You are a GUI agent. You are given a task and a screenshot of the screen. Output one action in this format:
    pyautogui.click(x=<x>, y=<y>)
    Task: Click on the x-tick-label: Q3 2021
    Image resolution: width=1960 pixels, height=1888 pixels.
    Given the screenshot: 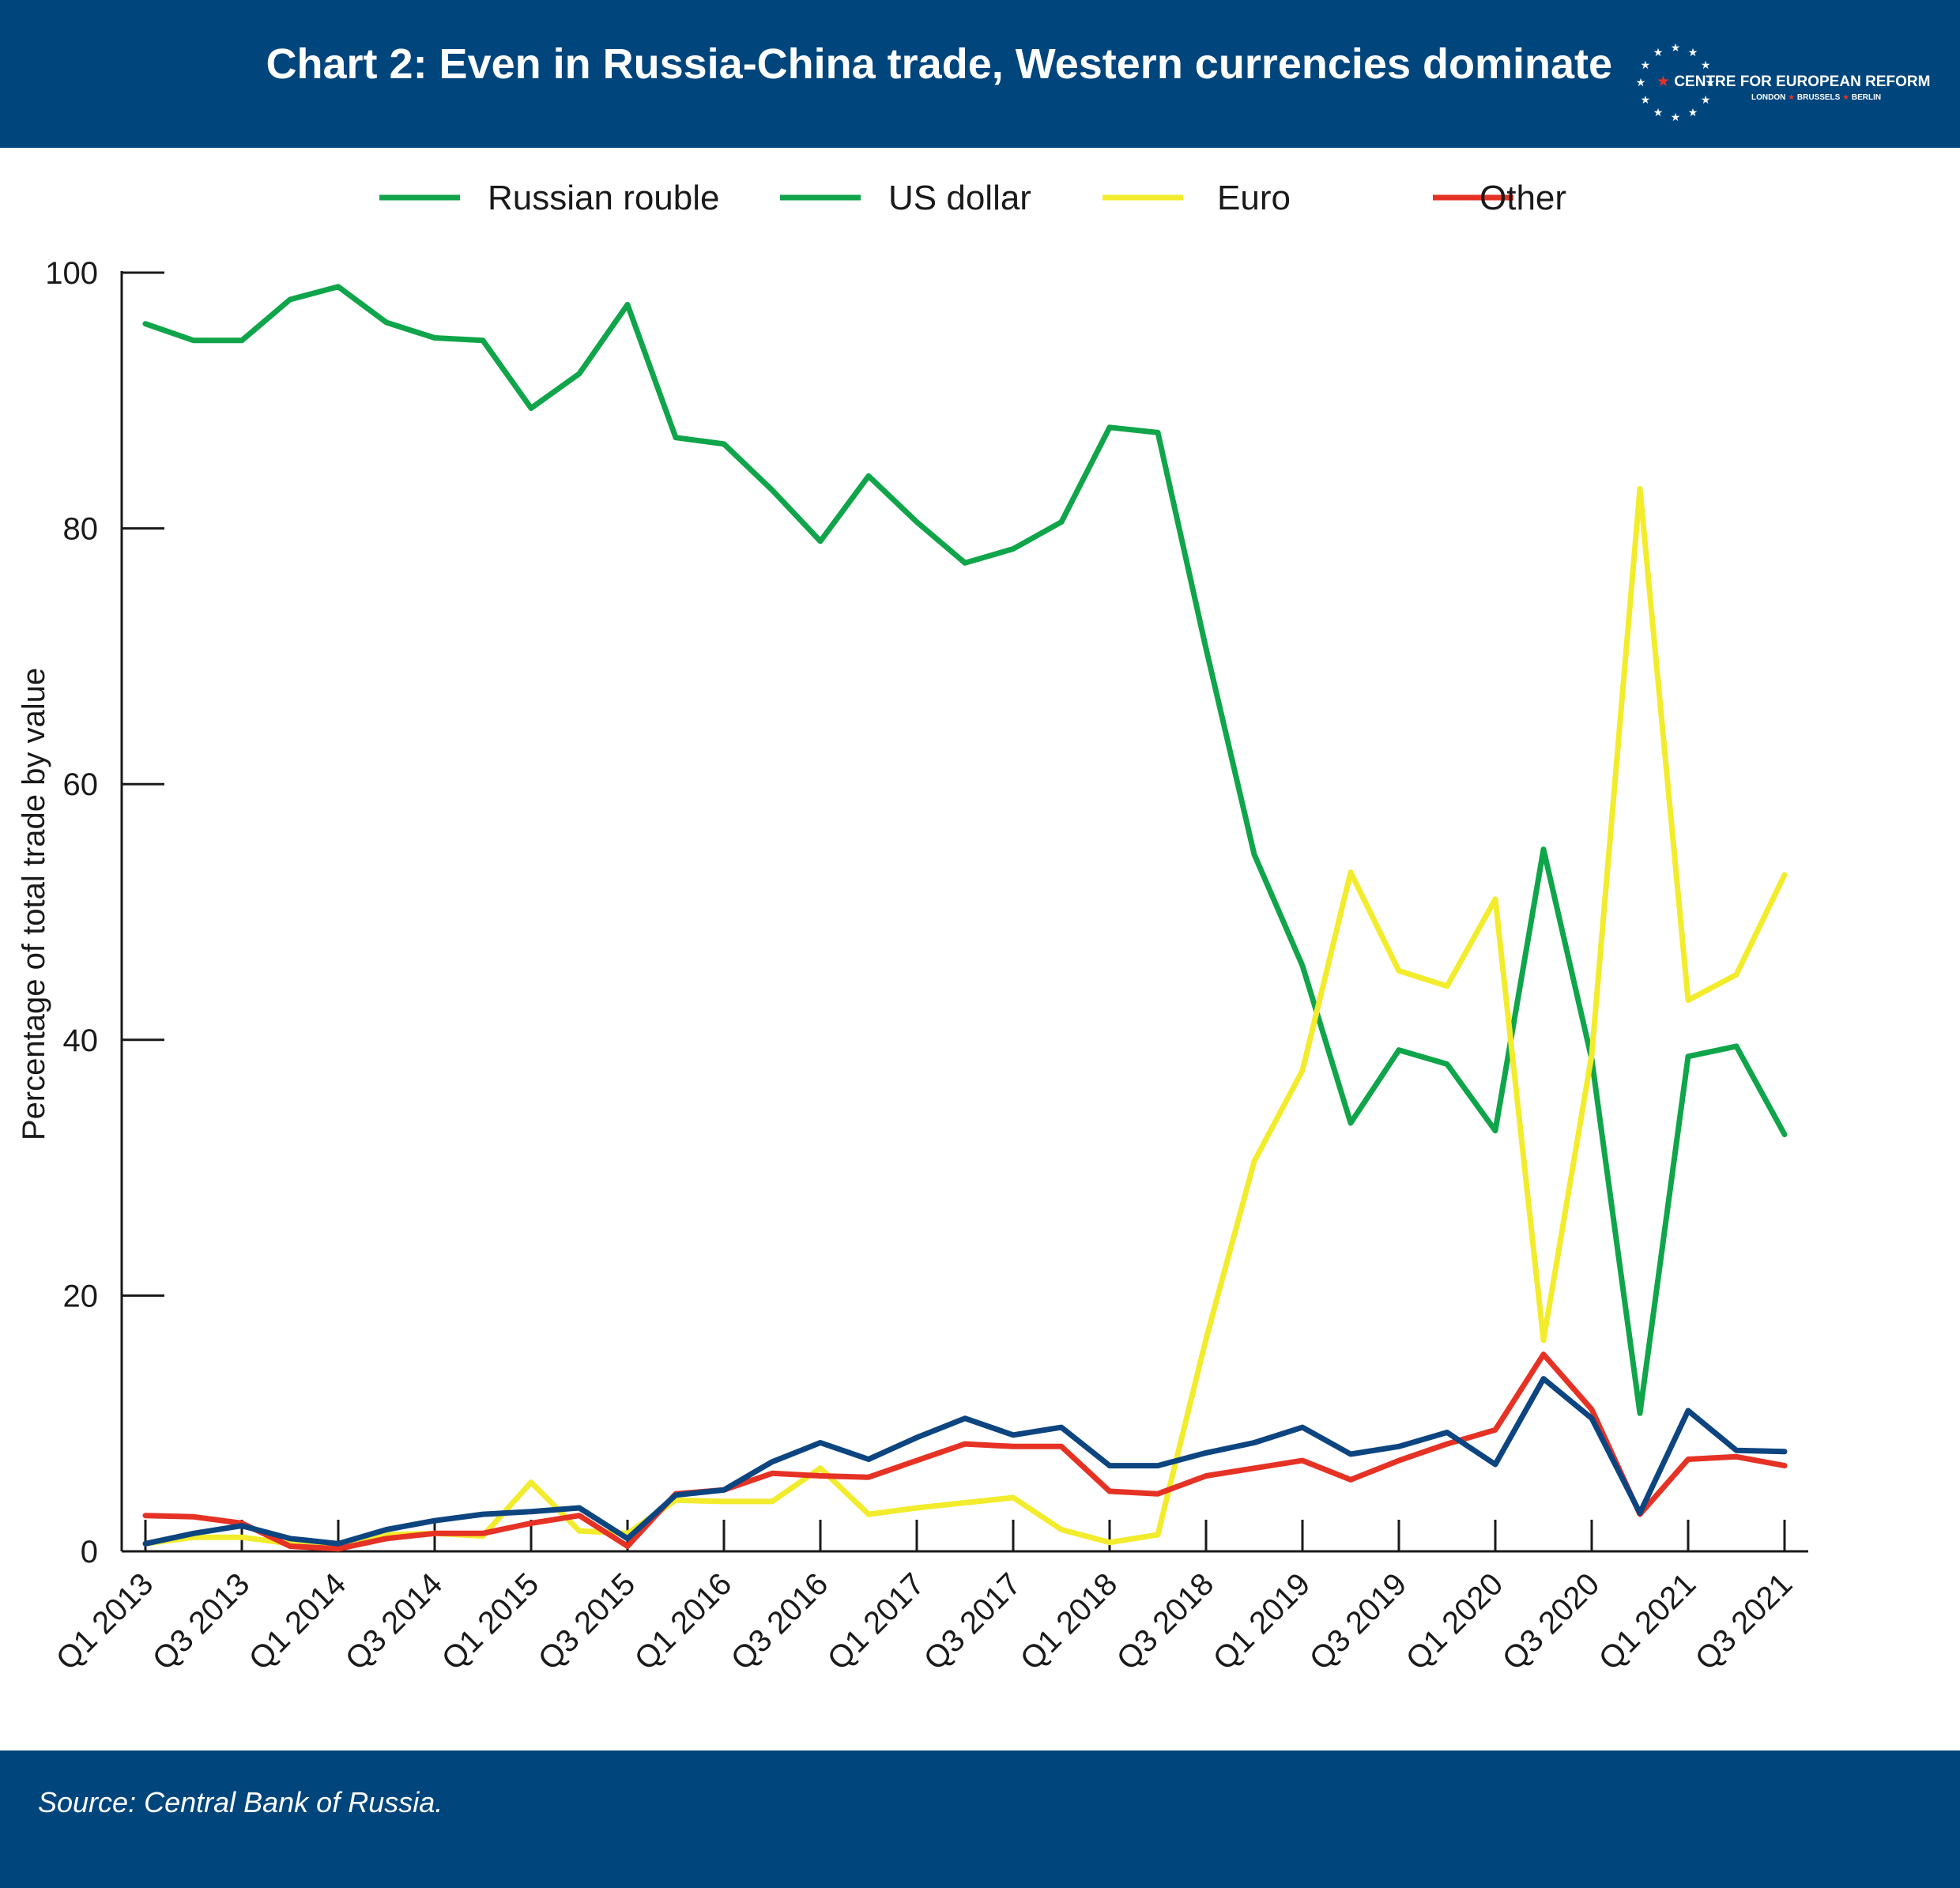 What is the action you would take?
    pyautogui.click(x=1744, y=1621)
    